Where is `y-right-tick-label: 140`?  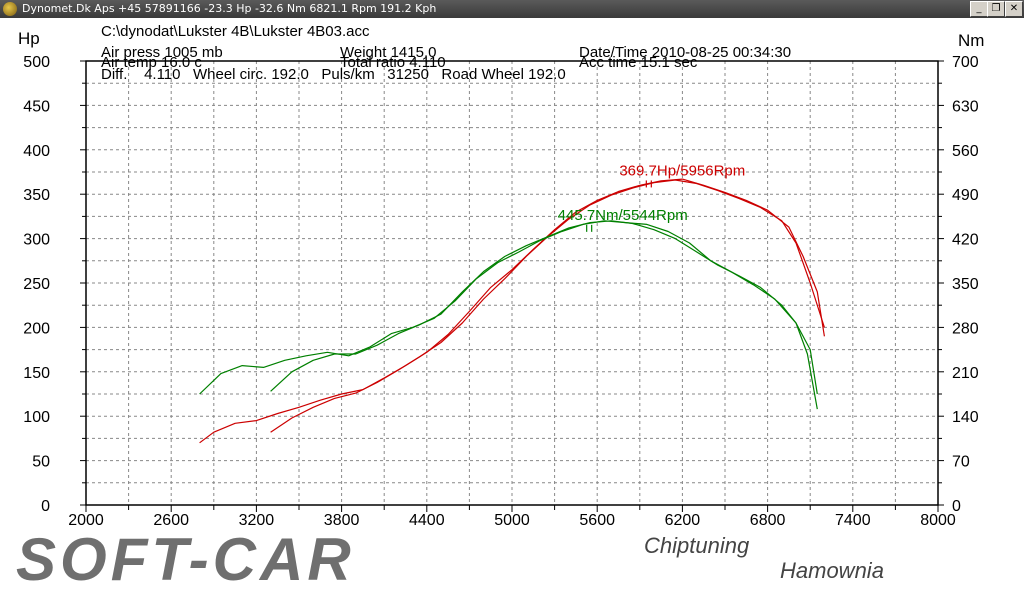
y-right-tick-label: 140 is located at coordinates (965, 417).